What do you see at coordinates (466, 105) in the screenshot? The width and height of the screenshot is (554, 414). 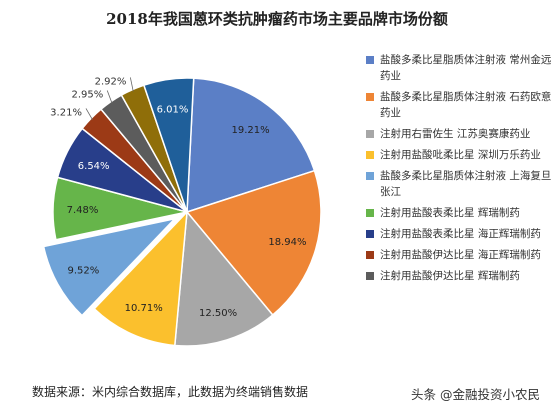 I see `legend-label: 盐酸多柔比星脂质体注射液 石药欧意药业` at bounding box center [466, 105].